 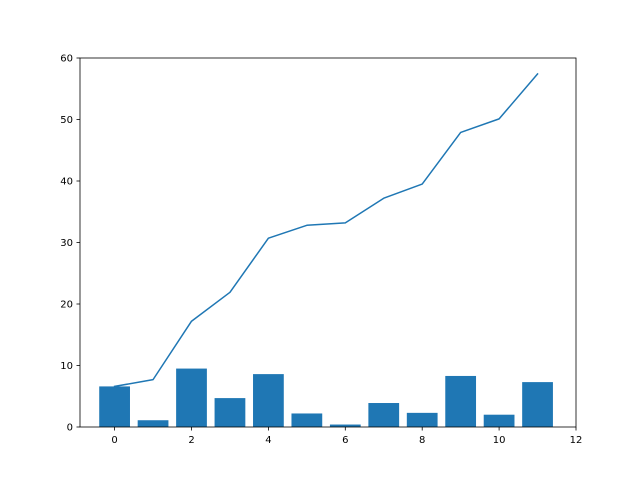 What do you see at coordinates (576, 440) in the screenshot?
I see `x-tick-label: 12` at bounding box center [576, 440].